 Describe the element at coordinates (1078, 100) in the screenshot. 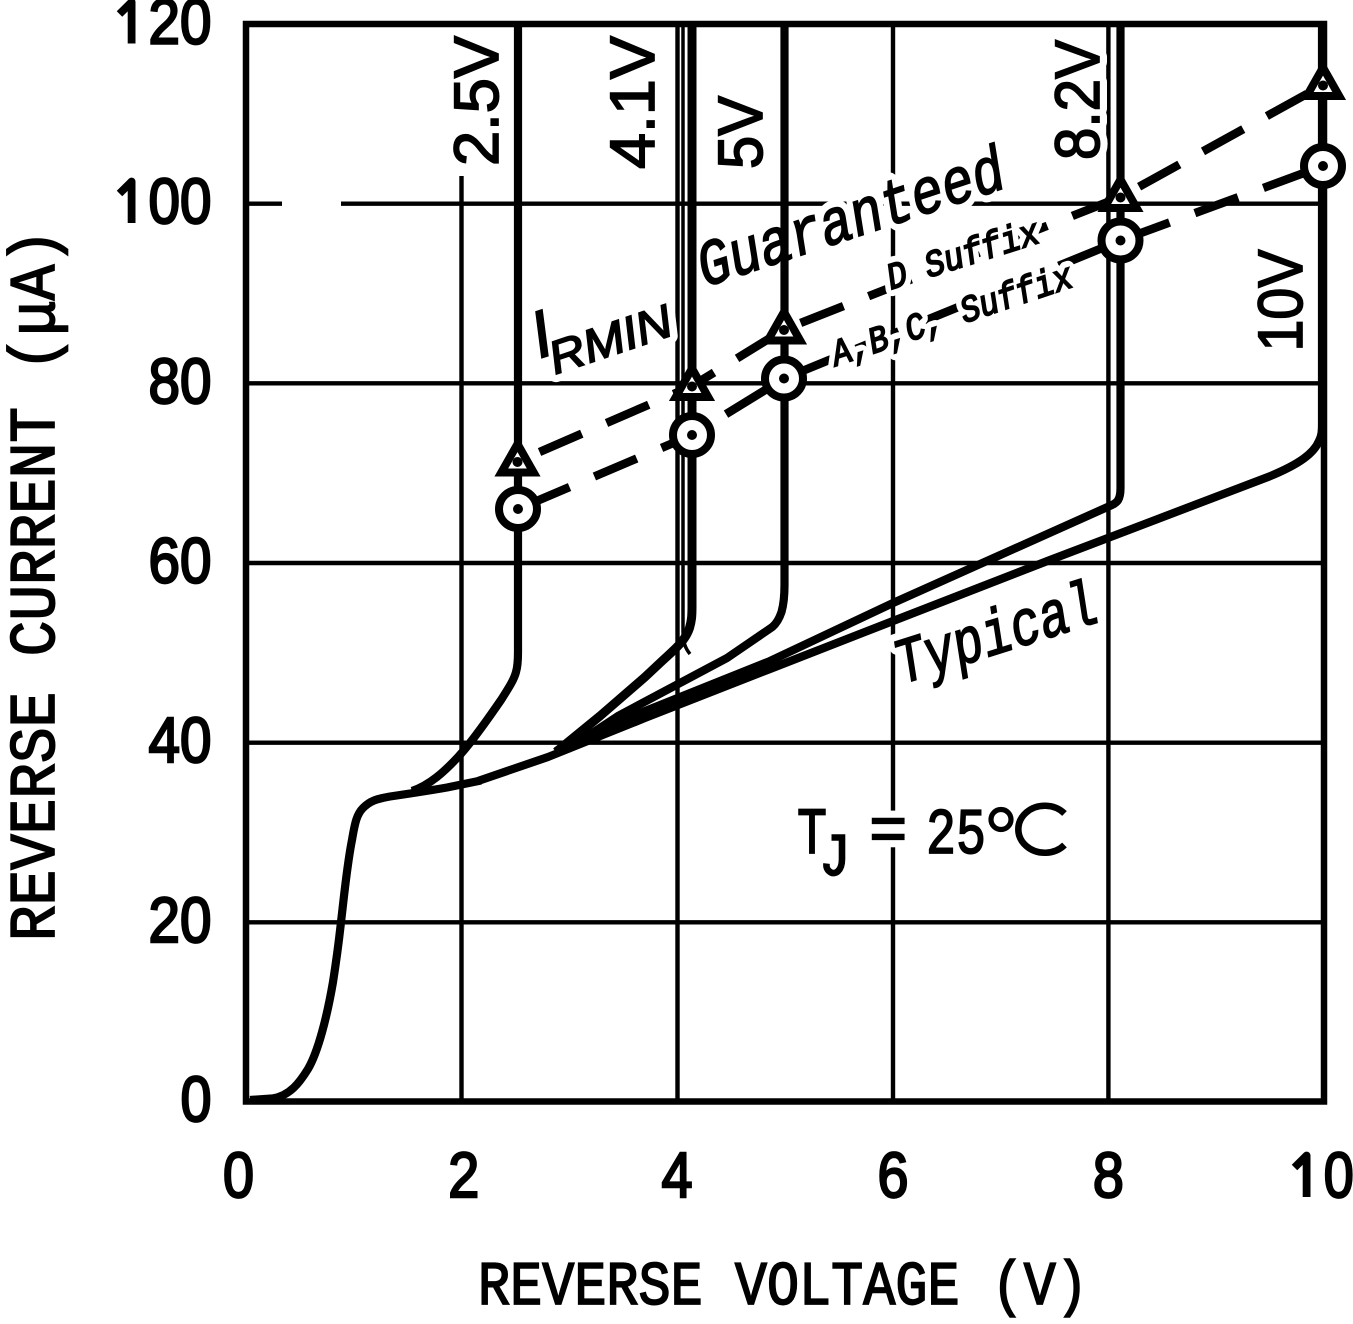

I see `svg-text: 8.2V` at that location.